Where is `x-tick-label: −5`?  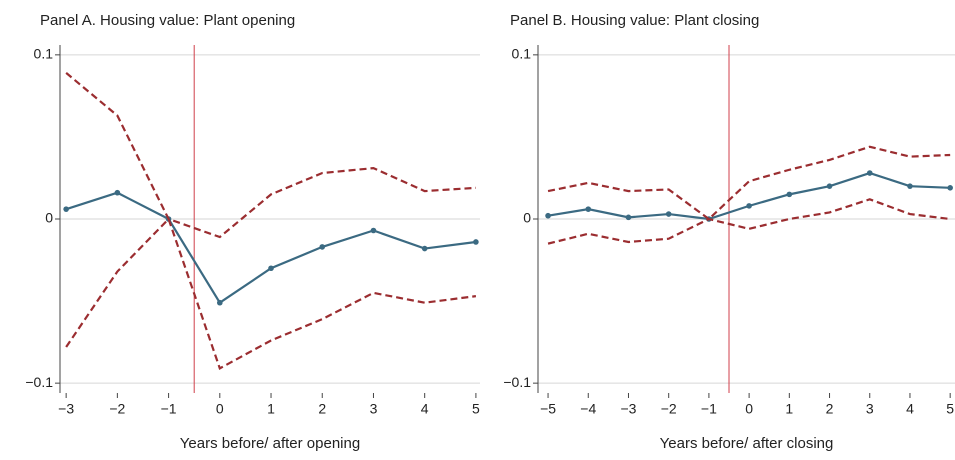 x-tick-label: −5 is located at coordinates (548, 409).